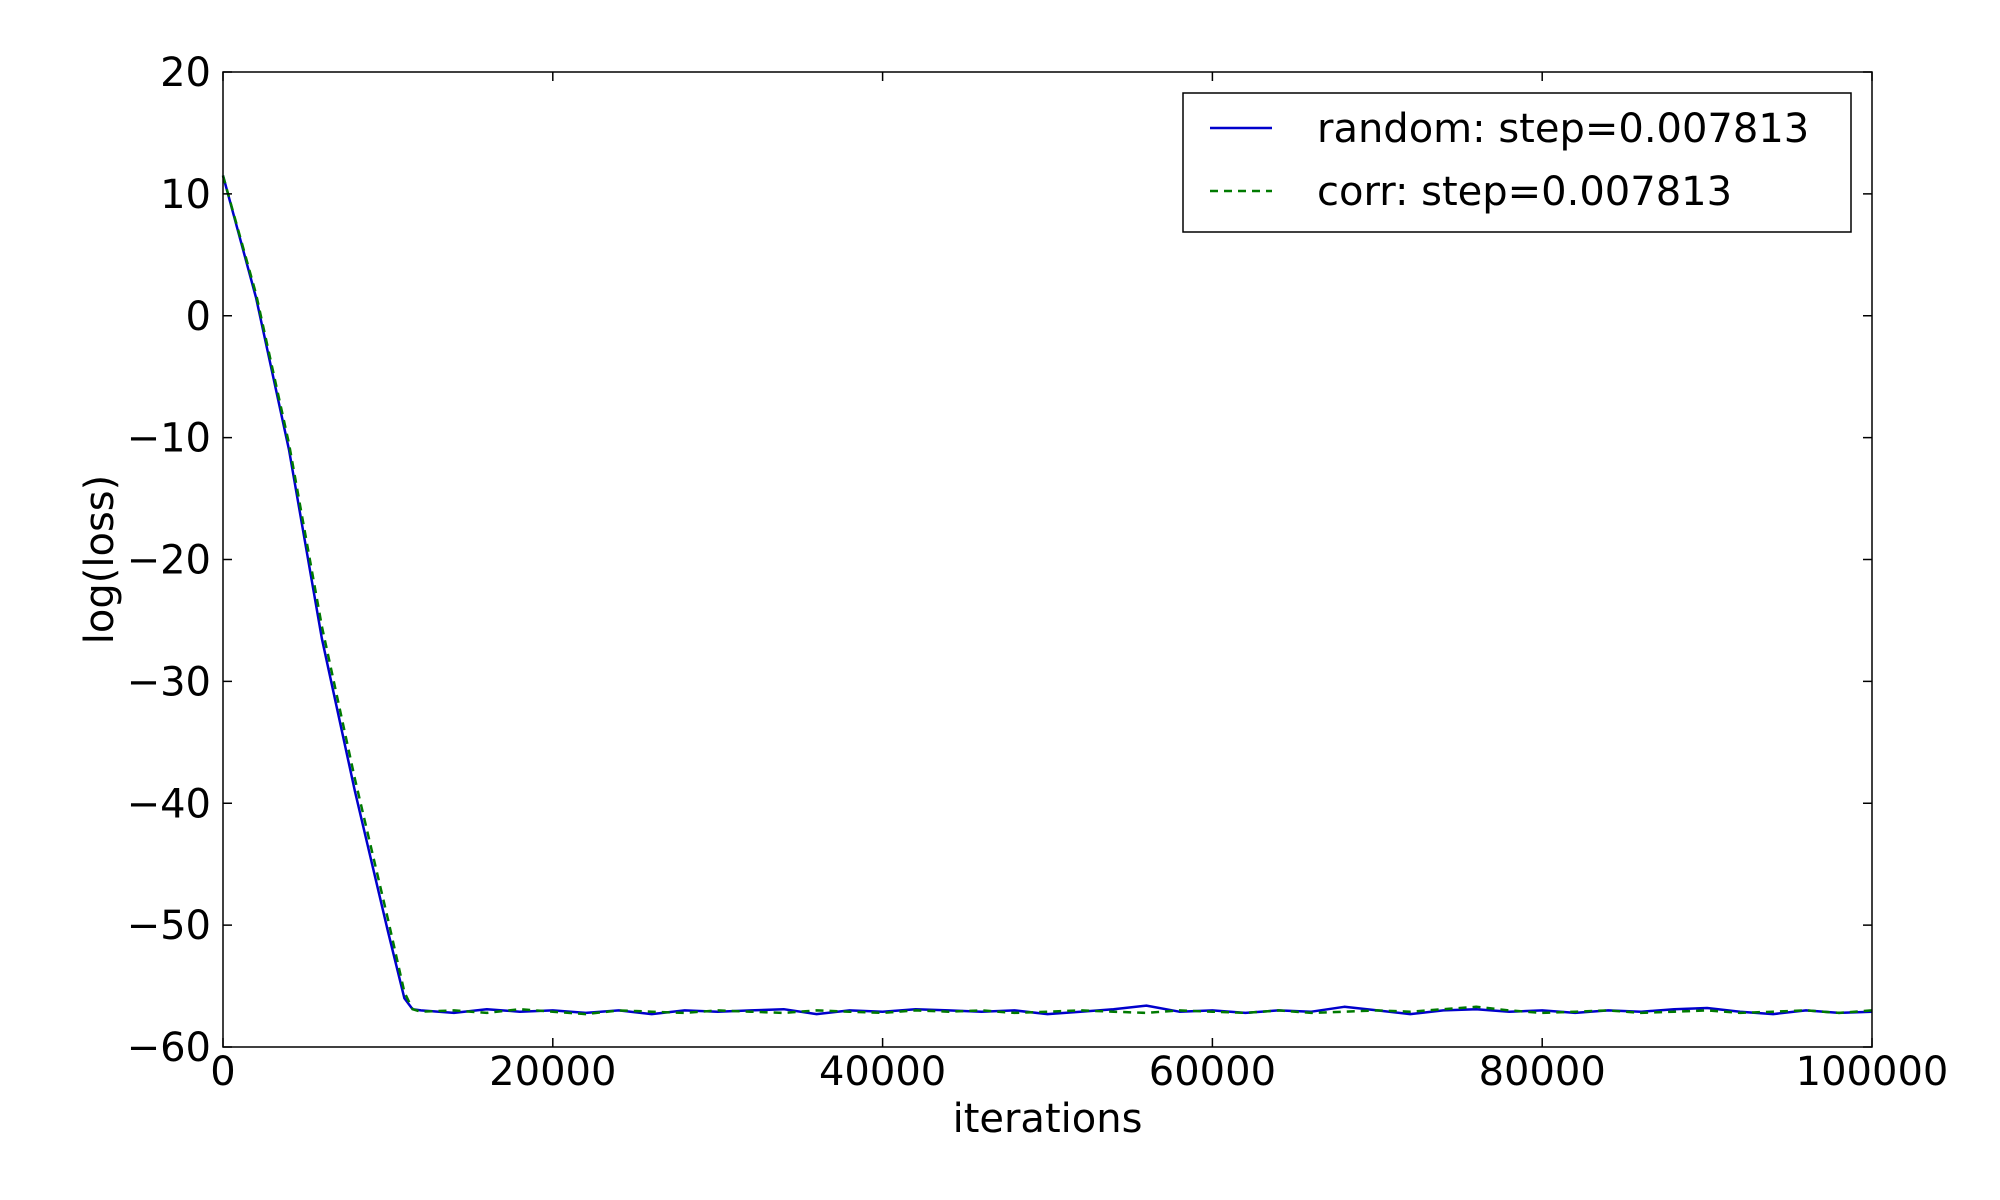  I want to click on y-axis-label: log(loss), so click(100, 559).